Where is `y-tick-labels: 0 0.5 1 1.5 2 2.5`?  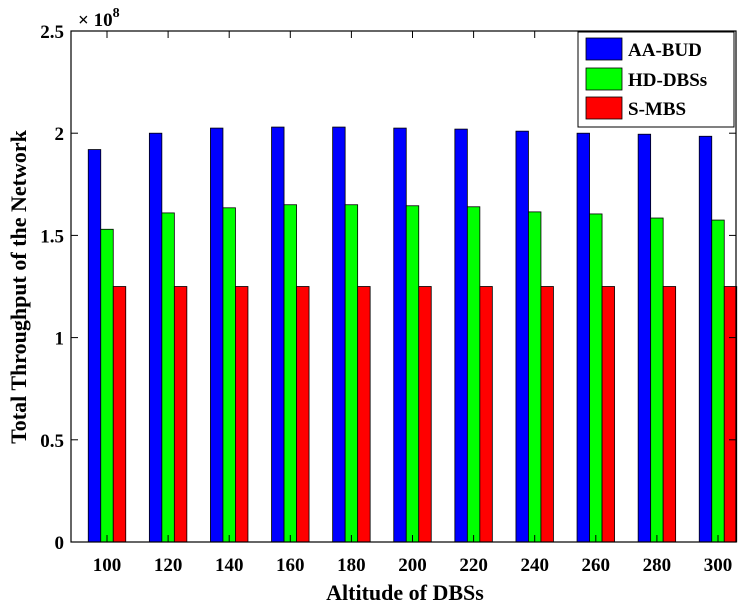 y-tick-labels: 0 0.5 1 1.5 2 2.5 is located at coordinates (52, 288).